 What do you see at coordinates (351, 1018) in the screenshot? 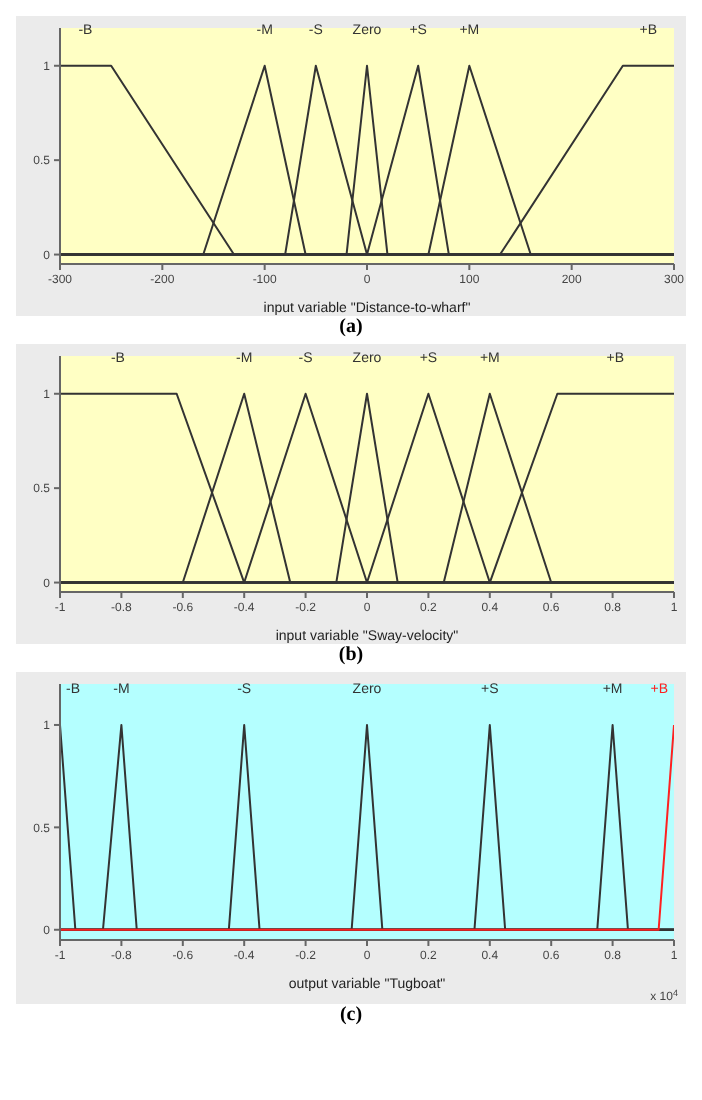
I see `text: (c)` at bounding box center [351, 1018].